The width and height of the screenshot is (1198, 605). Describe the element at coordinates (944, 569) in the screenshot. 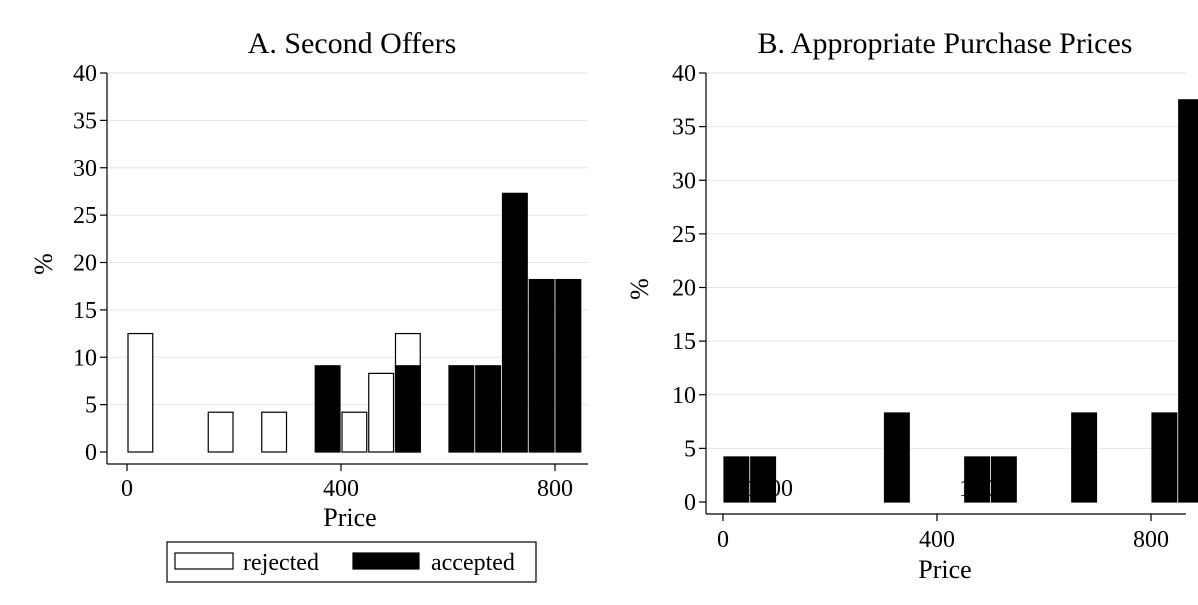

I see `panel-b-x-axis-label: Price` at that location.